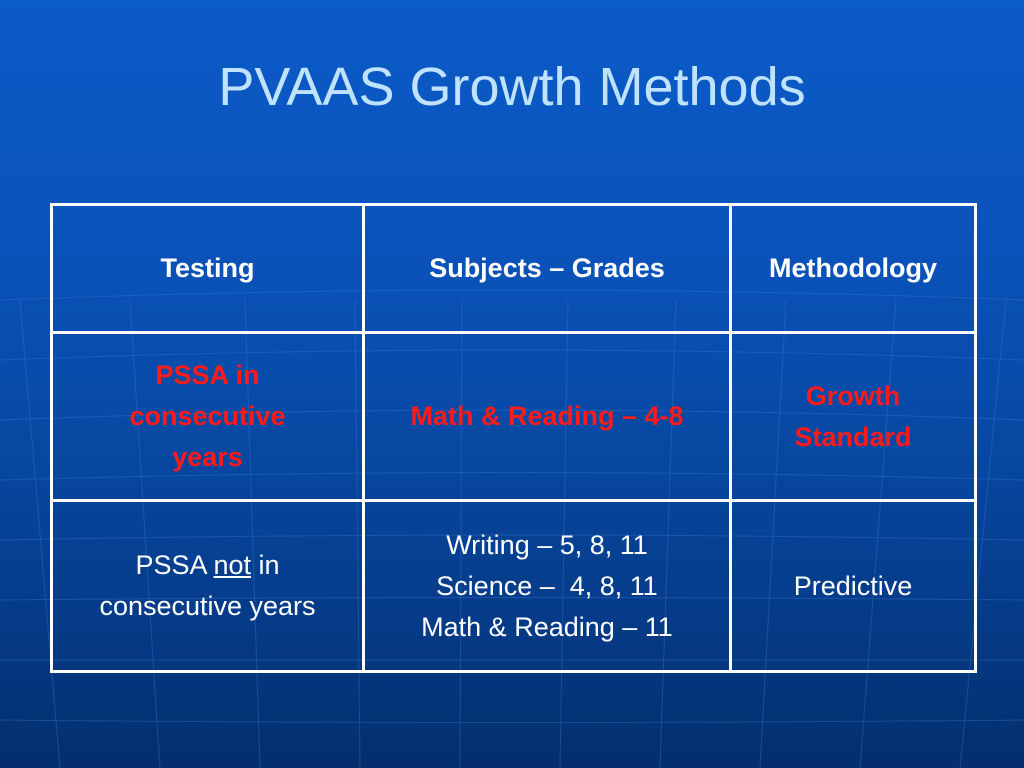  What do you see at coordinates (853, 586) in the screenshot?
I see `cell-methodology: Predictive` at bounding box center [853, 586].